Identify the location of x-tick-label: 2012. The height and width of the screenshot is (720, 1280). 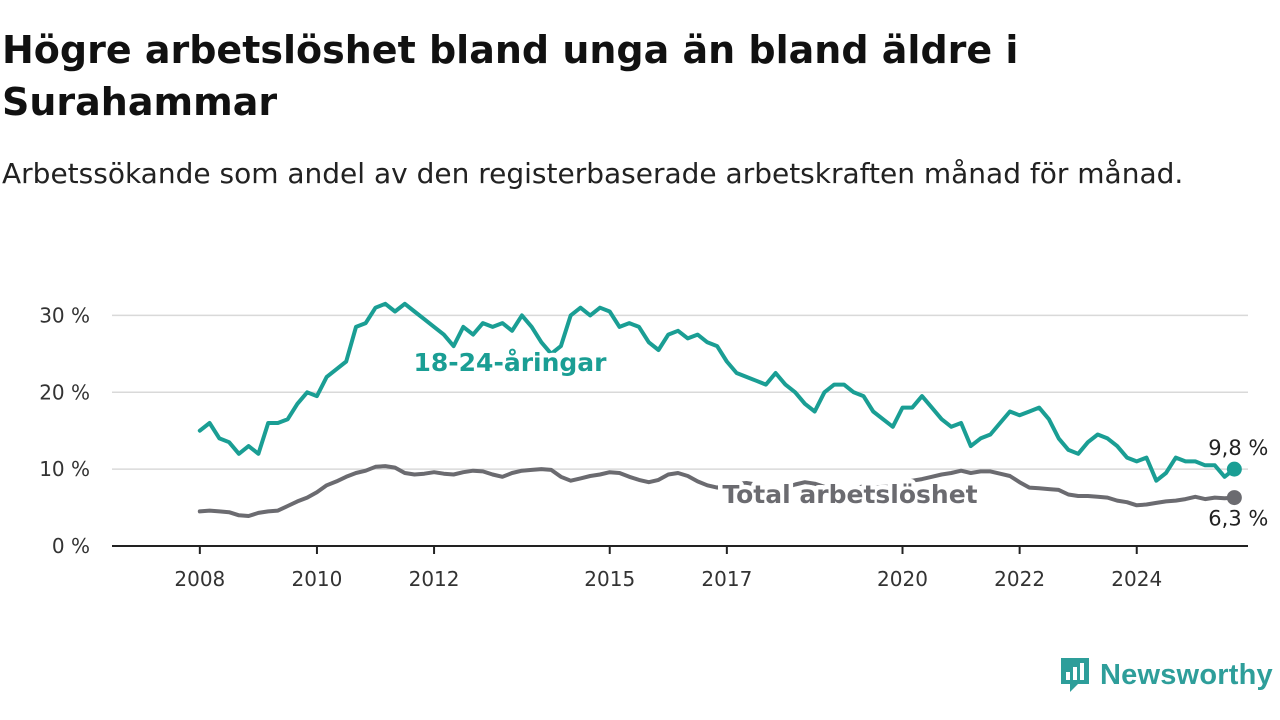
(434, 579).